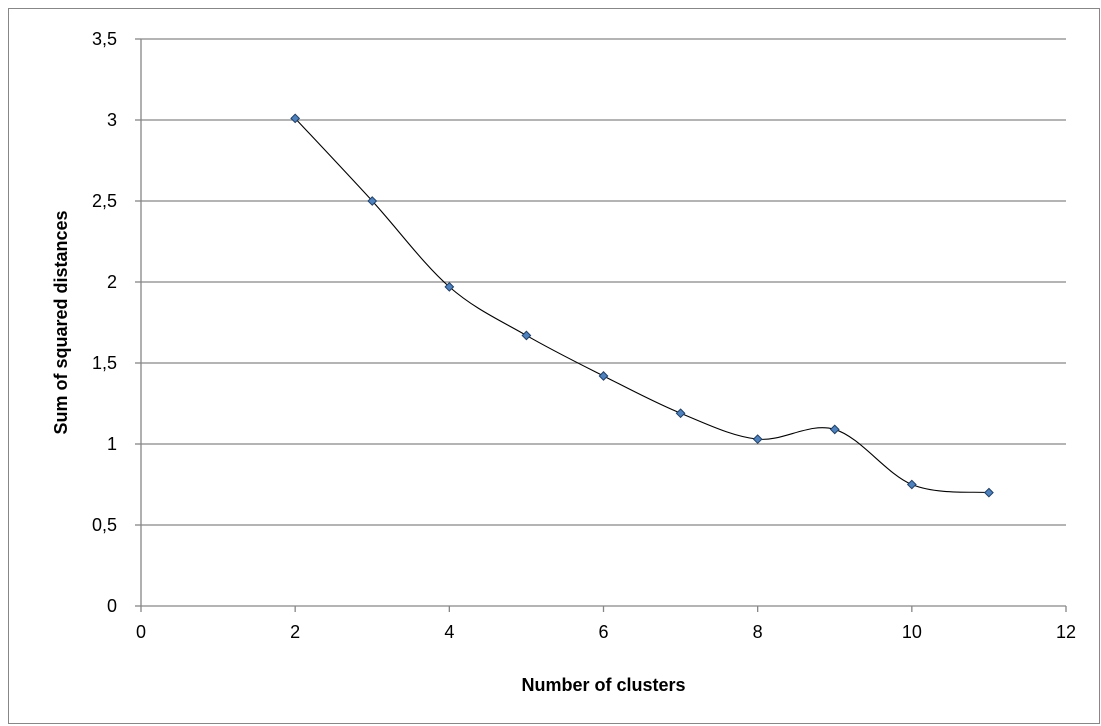 This screenshot has width=1101, height=726. Describe the element at coordinates (141, 632) in the screenshot. I see `x-tick-label: 0` at that location.